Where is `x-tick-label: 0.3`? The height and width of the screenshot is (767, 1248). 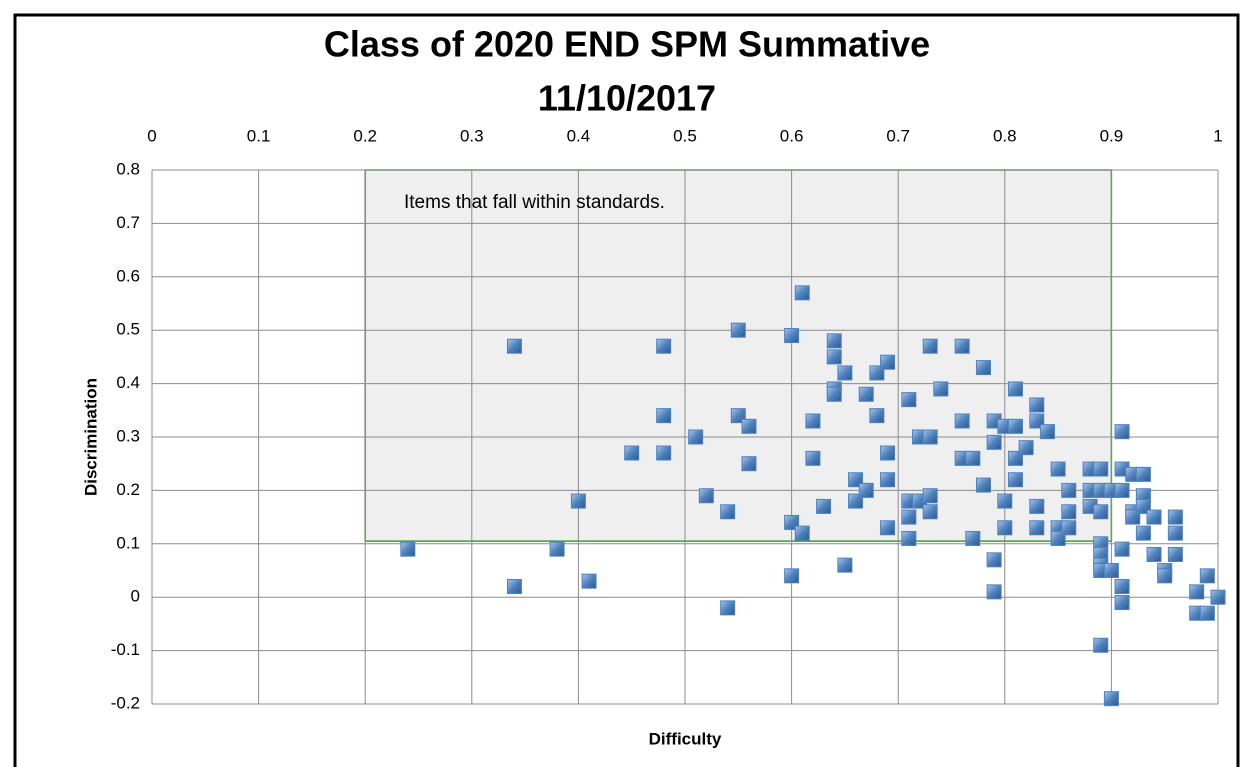 x-tick-label: 0.3 is located at coordinates (472, 135).